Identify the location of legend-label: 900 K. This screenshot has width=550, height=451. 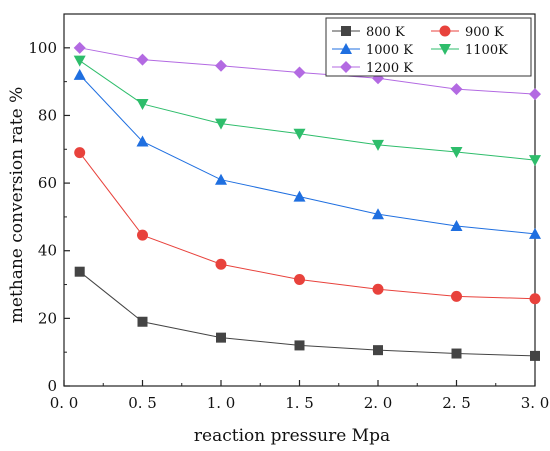
(484, 32).